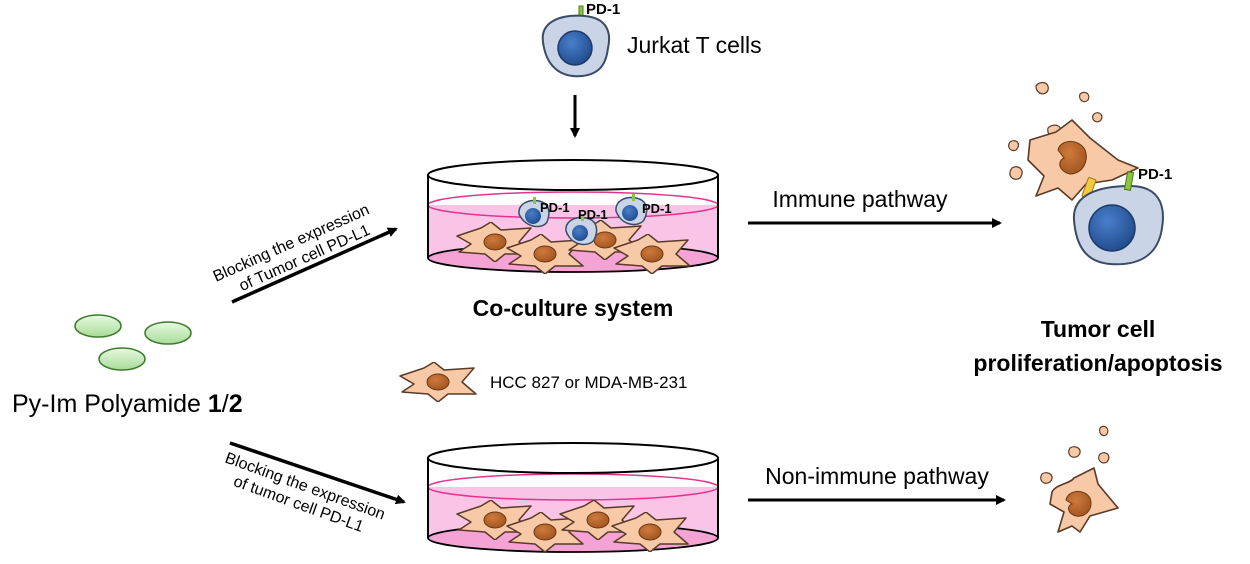 The height and width of the screenshot is (564, 1250). What do you see at coordinates (573, 308) in the screenshot?
I see `coculture-label: Co-culture system` at bounding box center [573, 308].